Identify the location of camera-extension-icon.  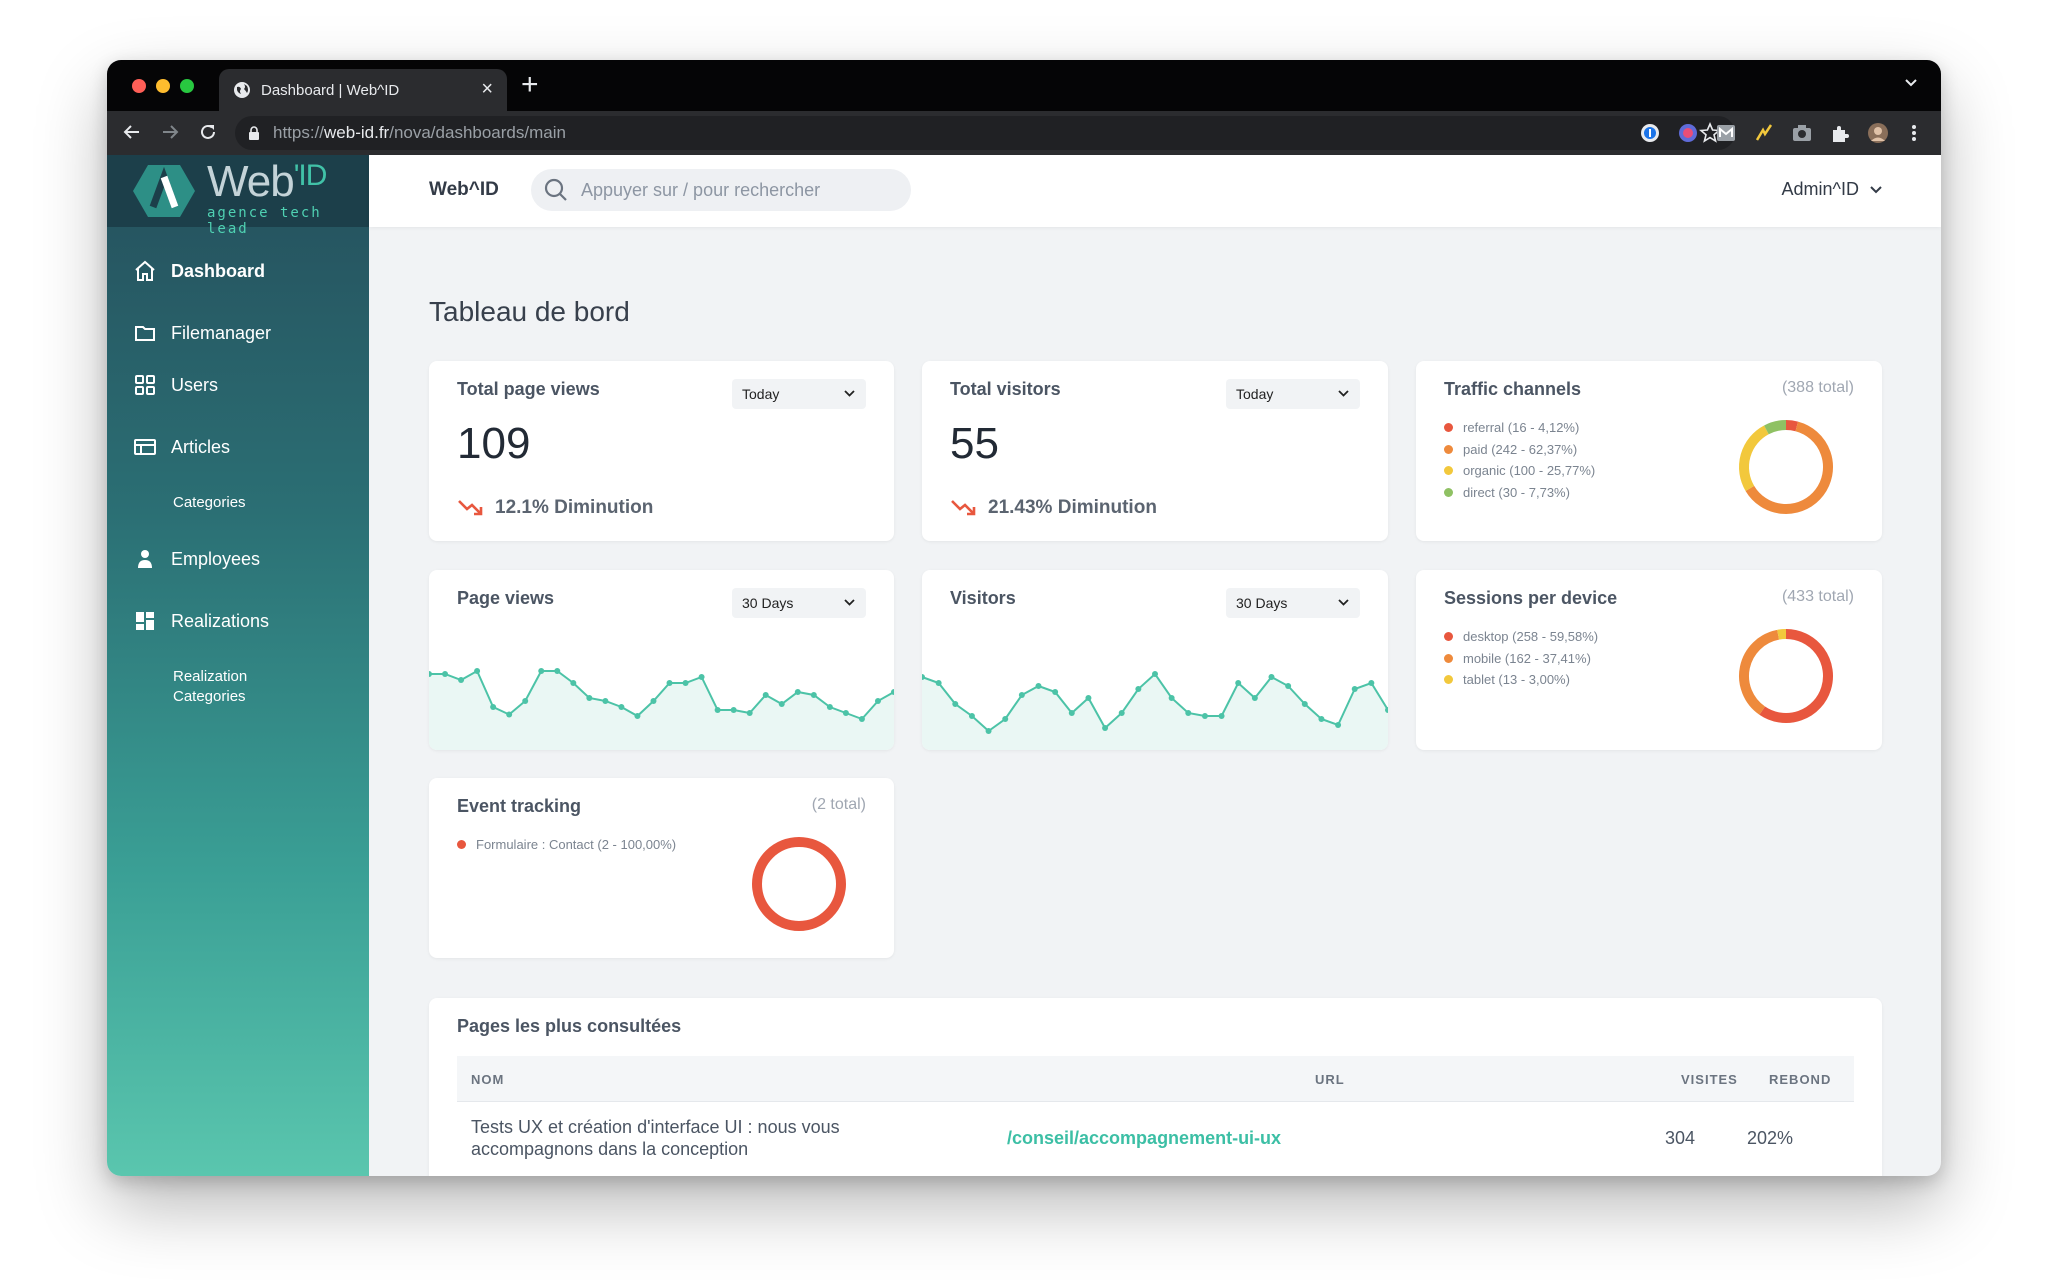
(1802, 133).